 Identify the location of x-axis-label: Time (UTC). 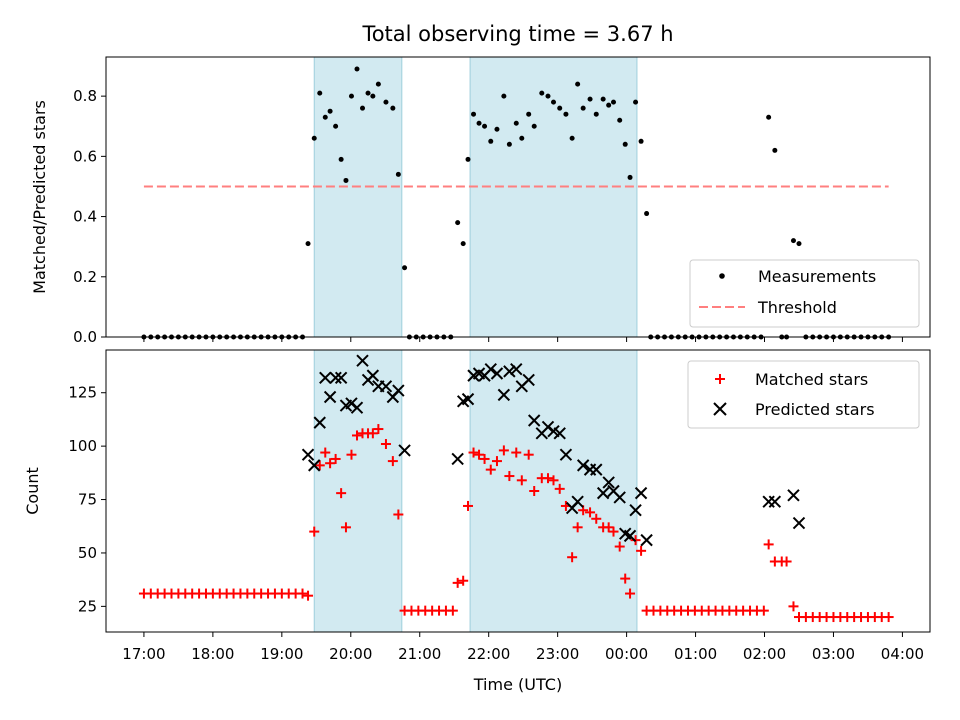
(517, 684).